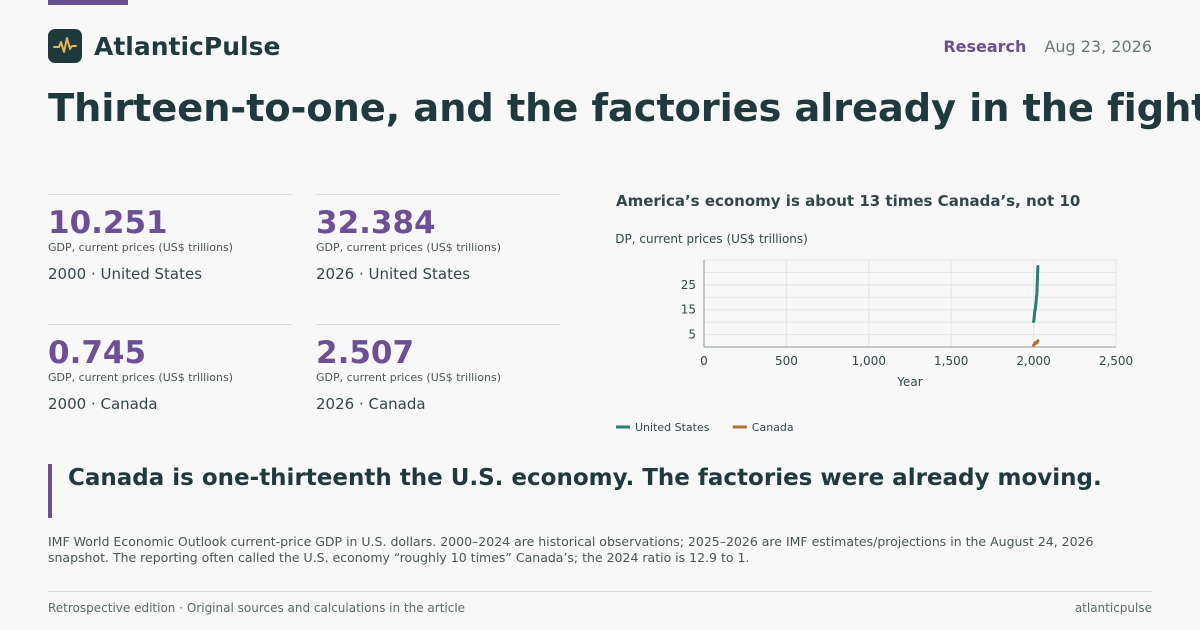 The height and width of the screenshot is (630, 1200). What do you see at coordinates (88, 2) in the screenshot?
I see `accent-bar` at bounding box center [88, 2].